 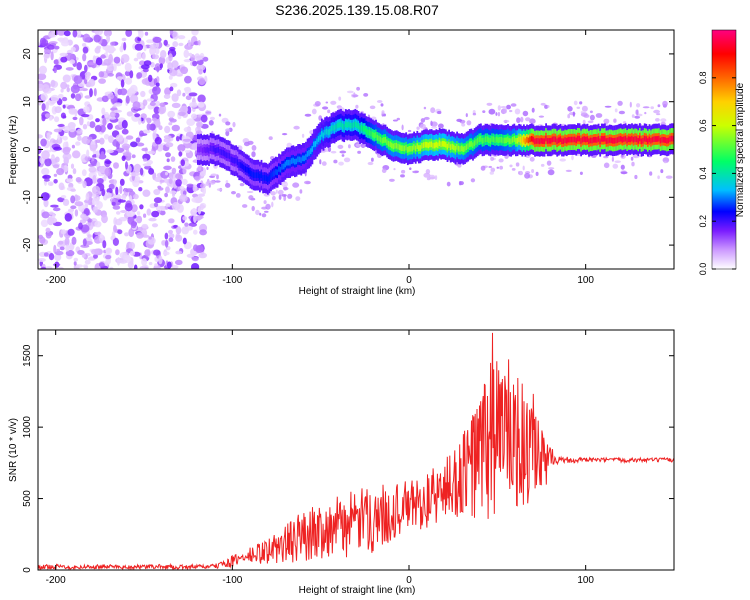 What do you see at coordinates (27, 54) in the screenshot?
I see `y-tick-label: 20` at bounding box center [27, 54].